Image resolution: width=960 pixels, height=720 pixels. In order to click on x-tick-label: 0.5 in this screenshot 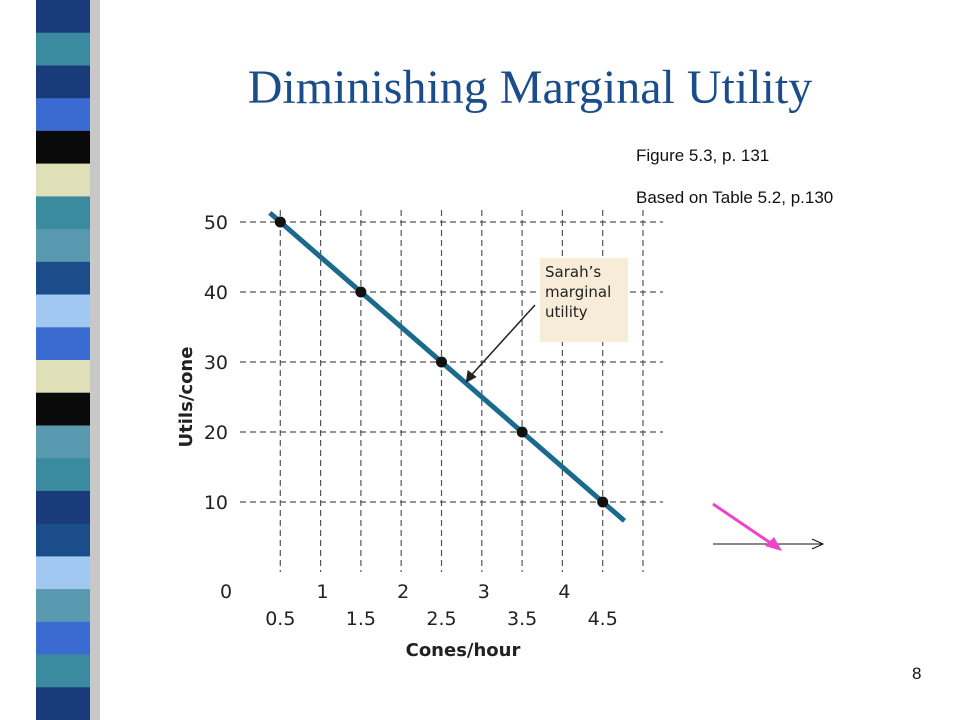, I will do `click(280, 619)`.